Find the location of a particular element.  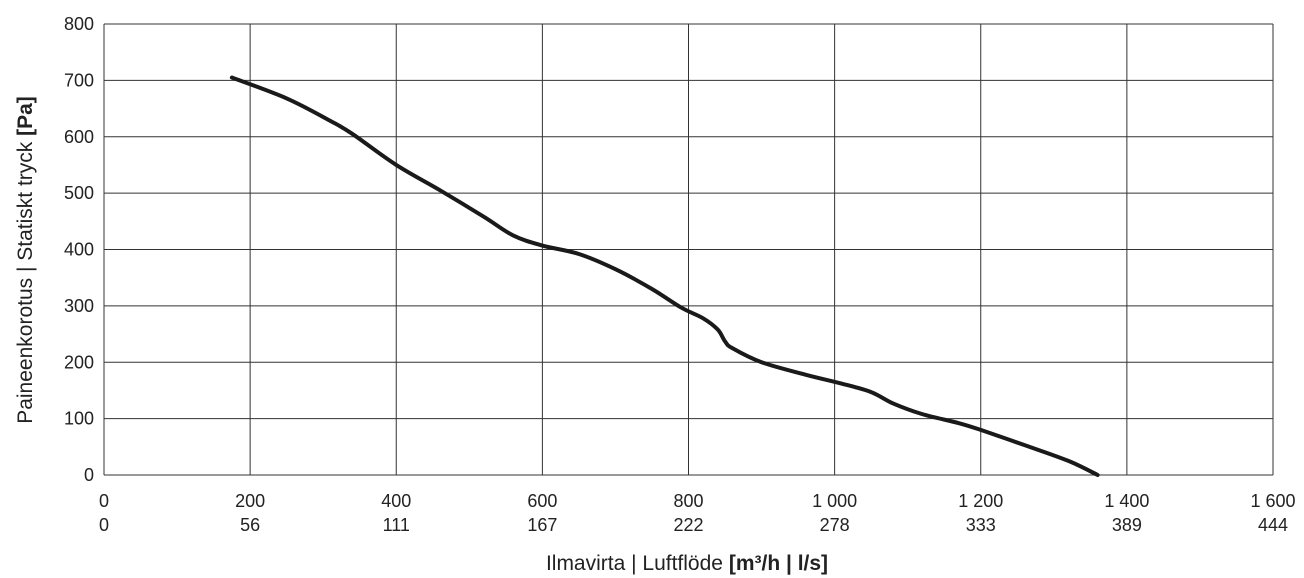

x-tick-label-secondary: 278 is located at coordinates (835, 525).